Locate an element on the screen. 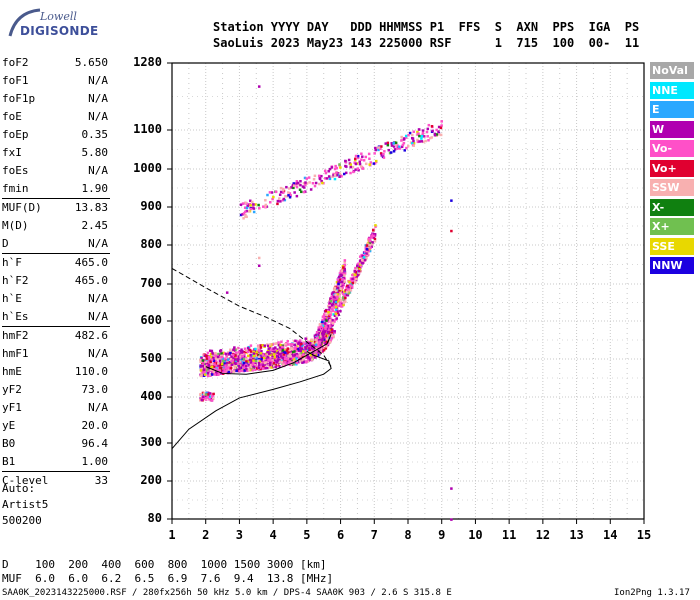  x-tick-label: 1 is located at coordinates (172, 535).